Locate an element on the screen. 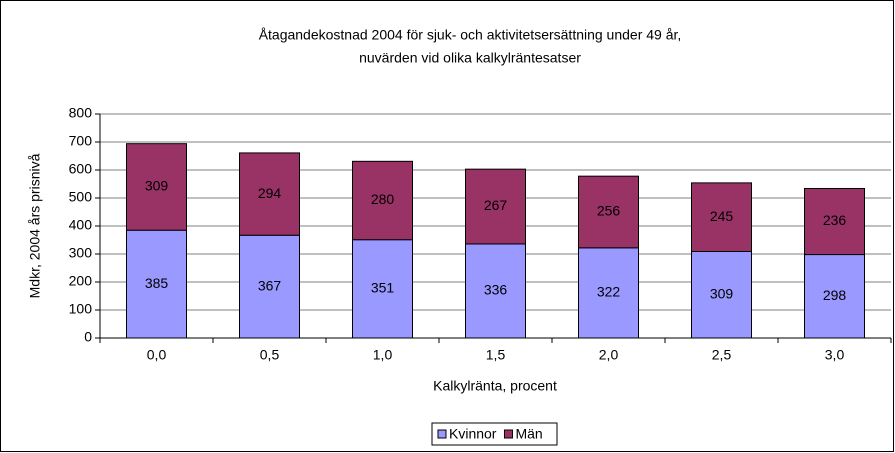 The image size is (895, 453). x-axis-title: Kalkylränta, procent is located at coordinates (495, 386).